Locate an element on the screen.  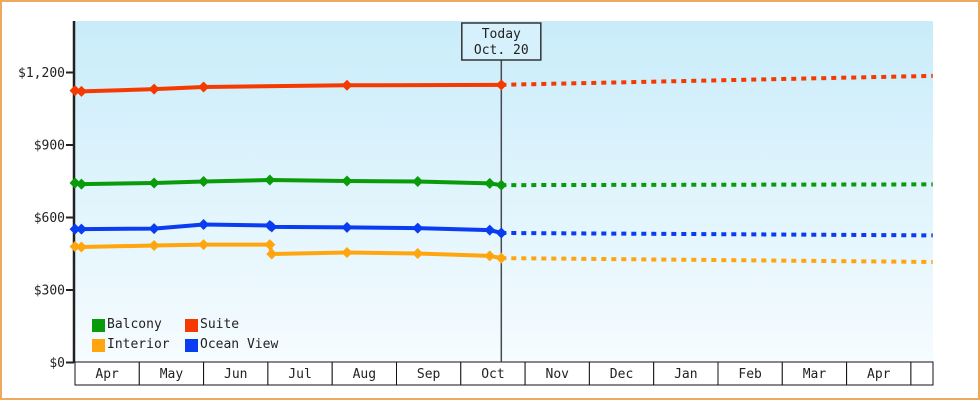
today-label-line1: Today is located at coordinates (501, 34).